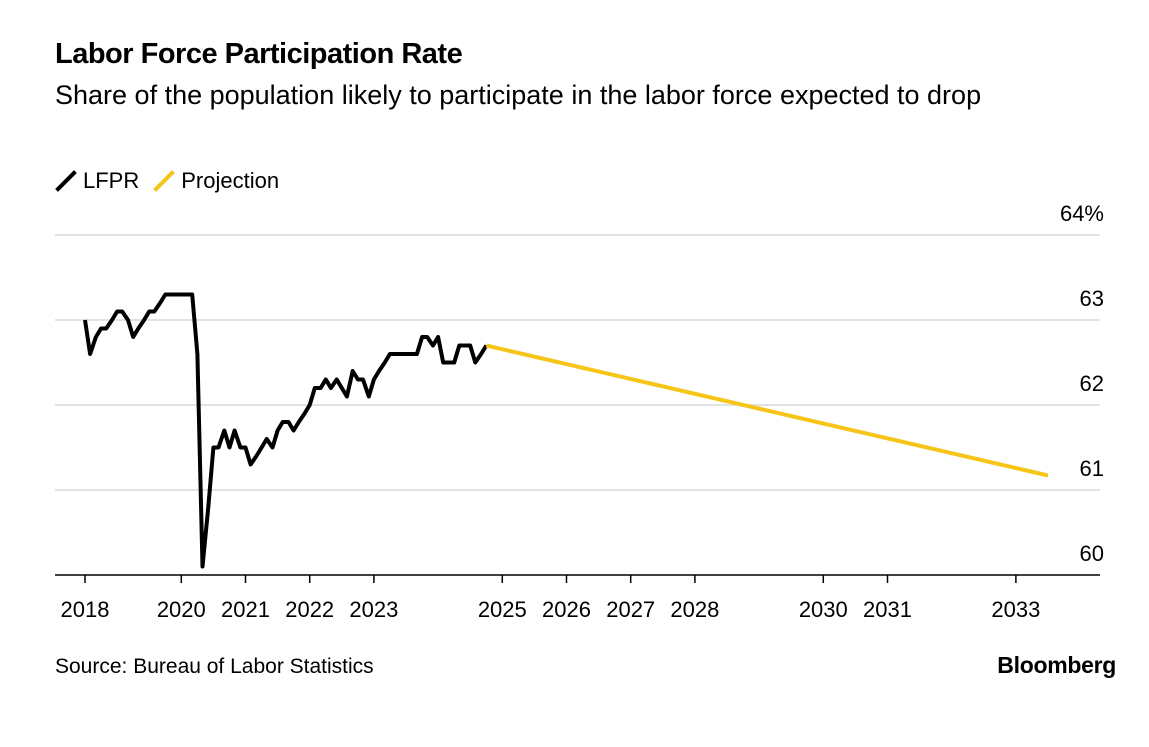  What do you see at coordinates (309, 609) in the screenshot?
I see `x-tick-label: 2022` at bounding box center [309, 609].